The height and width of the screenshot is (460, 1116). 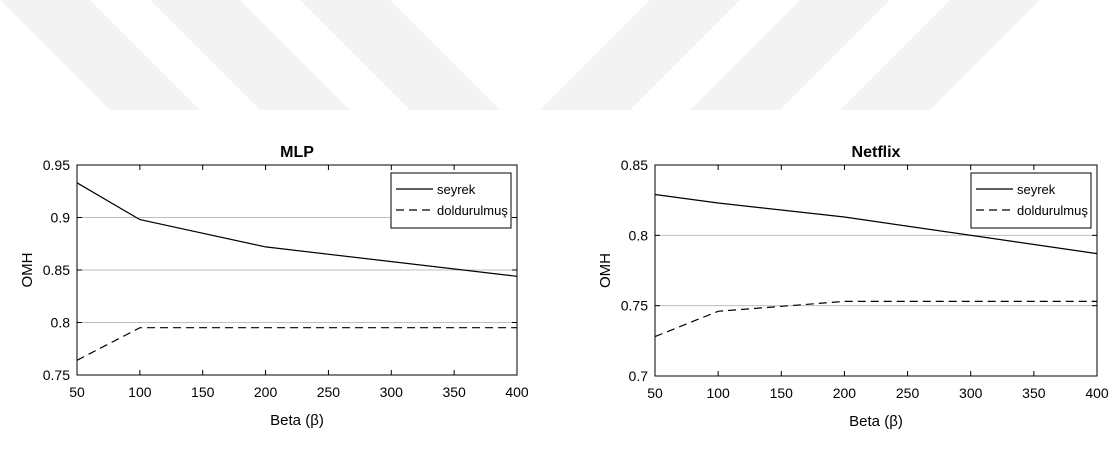 I want to click on chart-title: Netflix, so click(x=876, y=152).